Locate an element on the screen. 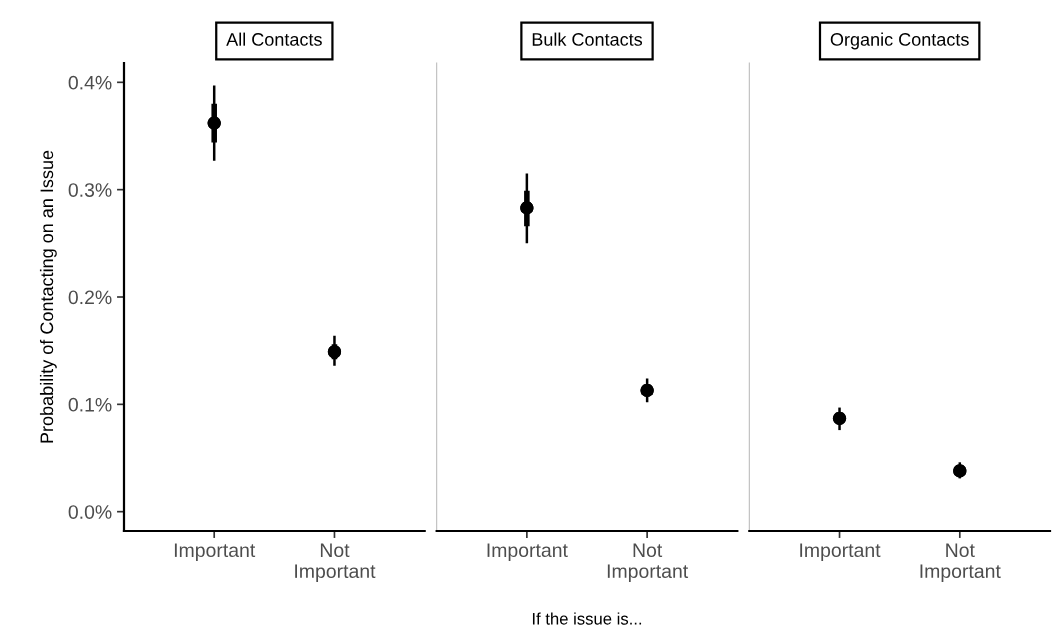 The width and height of the screenshot is (1056, 644). chart-title: Organic Contacts is located at coordinates (899, 41).